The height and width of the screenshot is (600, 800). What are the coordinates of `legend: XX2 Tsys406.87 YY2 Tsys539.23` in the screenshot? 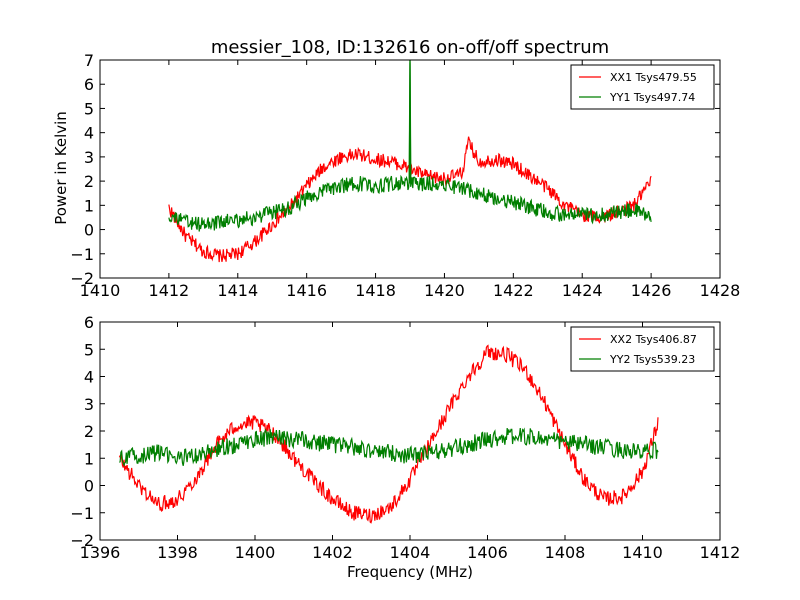 It's located at (642, 349).